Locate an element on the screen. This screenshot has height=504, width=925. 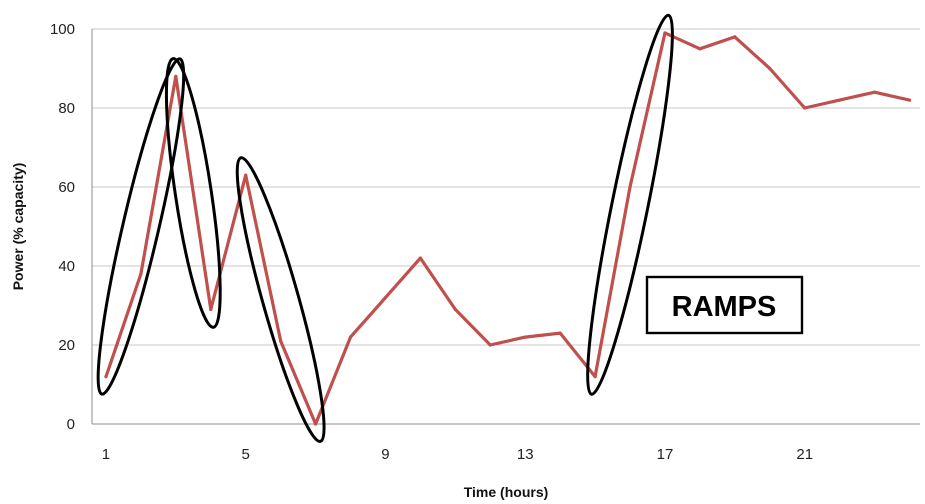
x-tick-label: 13 is located at coordinates (525, 454).